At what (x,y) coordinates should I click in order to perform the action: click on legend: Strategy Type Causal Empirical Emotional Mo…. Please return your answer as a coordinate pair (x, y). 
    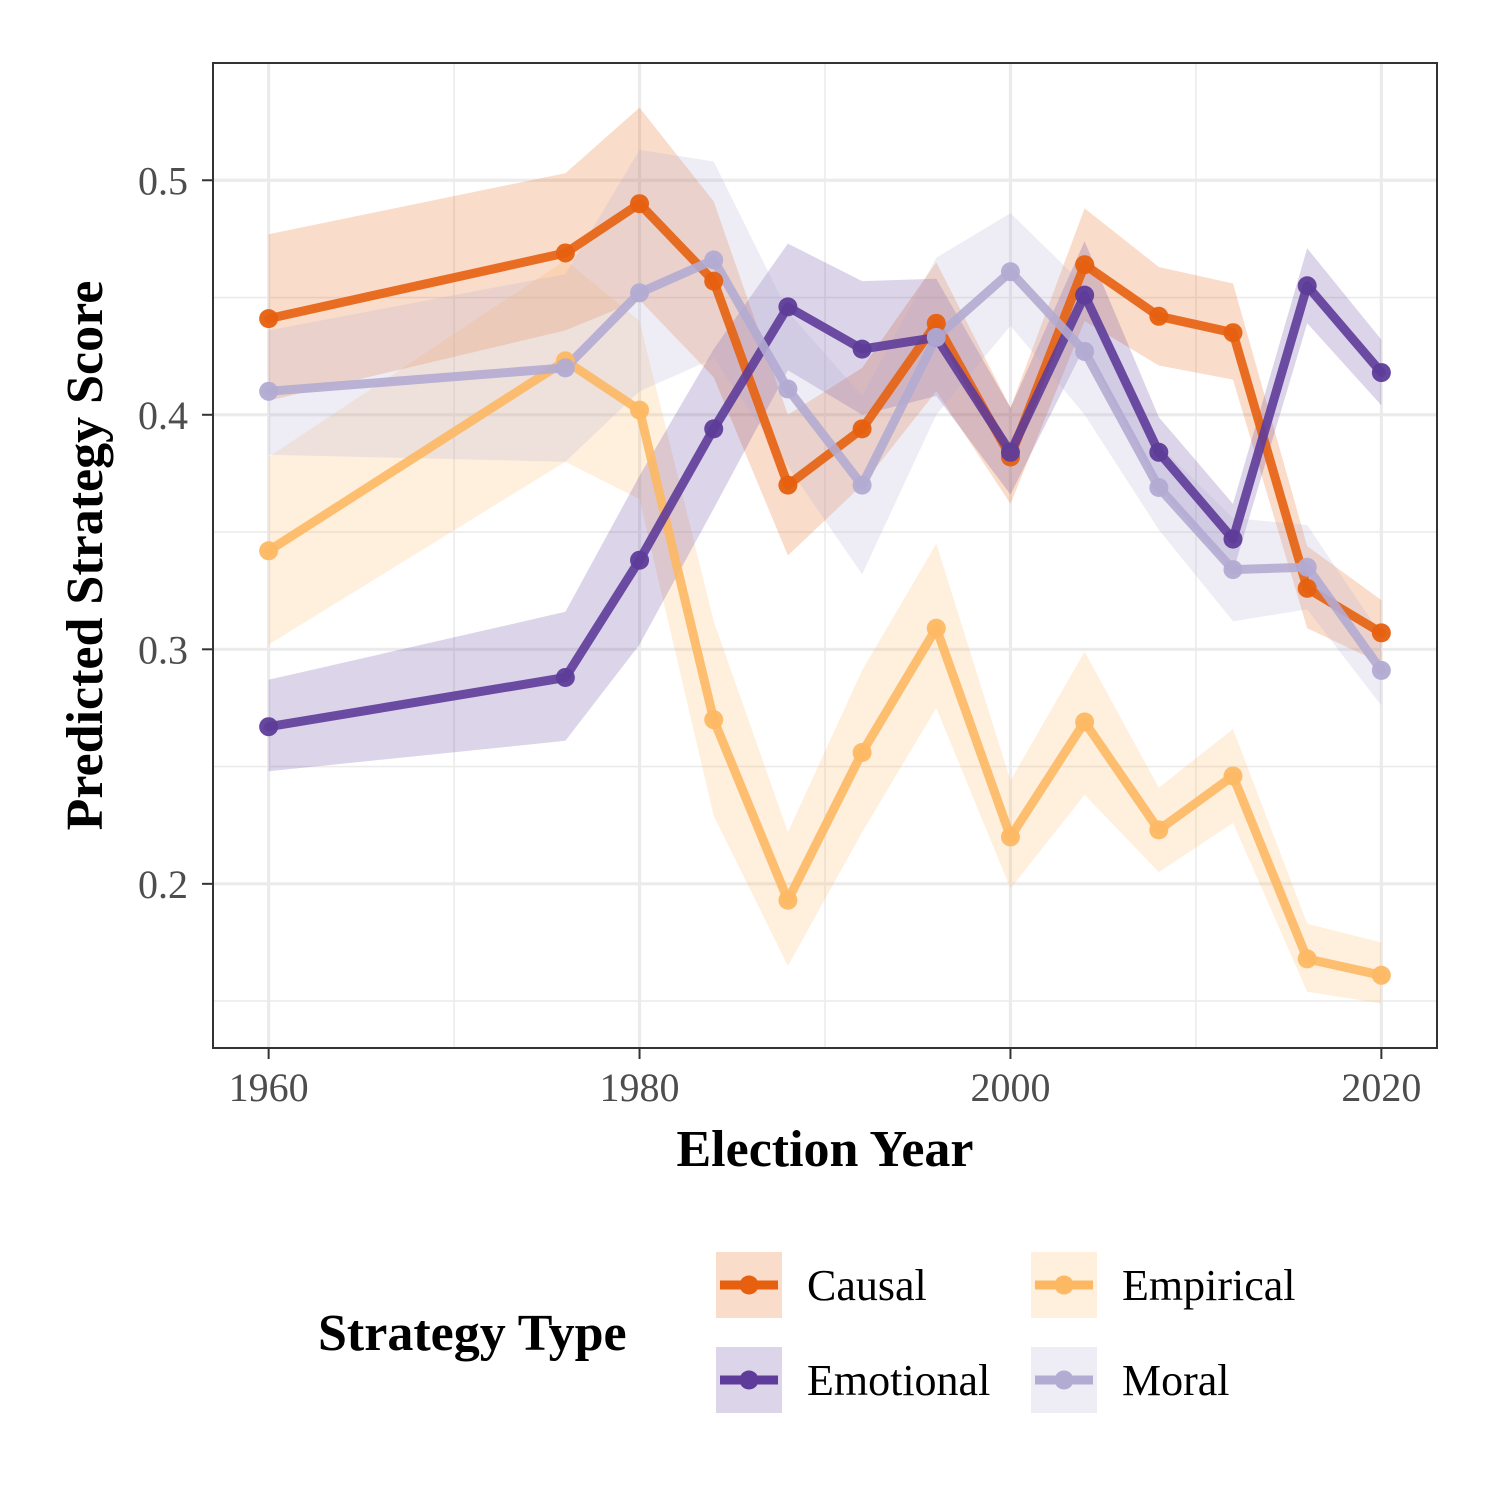
    Looking at the image, I should click on (807, 1332).